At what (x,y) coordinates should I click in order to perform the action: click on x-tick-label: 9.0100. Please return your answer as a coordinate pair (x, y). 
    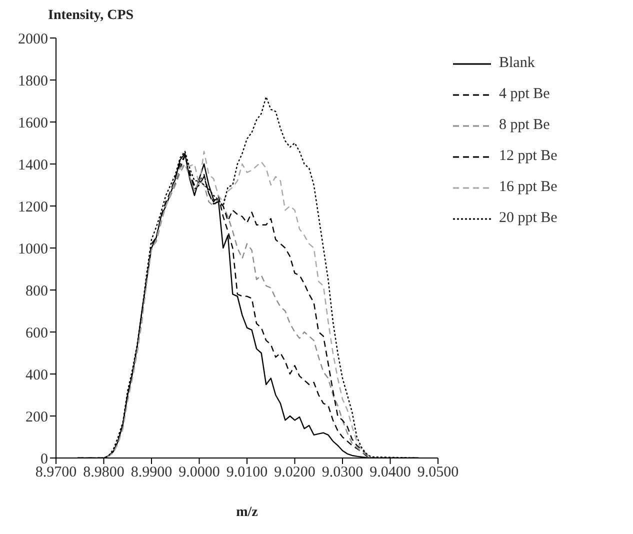
    Looking at the image, I should click on (247, 472).